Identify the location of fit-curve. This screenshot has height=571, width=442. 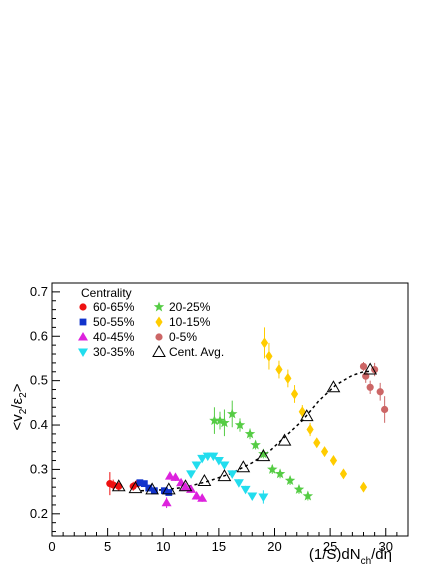
(257, 431).